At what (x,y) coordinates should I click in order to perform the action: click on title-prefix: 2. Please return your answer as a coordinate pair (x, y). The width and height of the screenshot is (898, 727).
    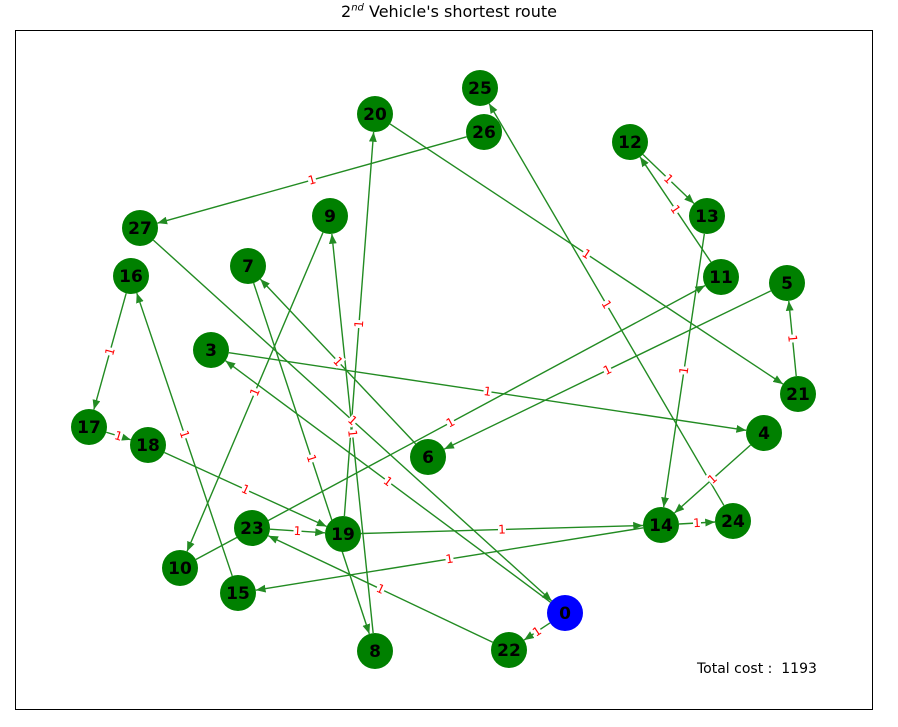
    Looking at the image, I should click on (346, 11).